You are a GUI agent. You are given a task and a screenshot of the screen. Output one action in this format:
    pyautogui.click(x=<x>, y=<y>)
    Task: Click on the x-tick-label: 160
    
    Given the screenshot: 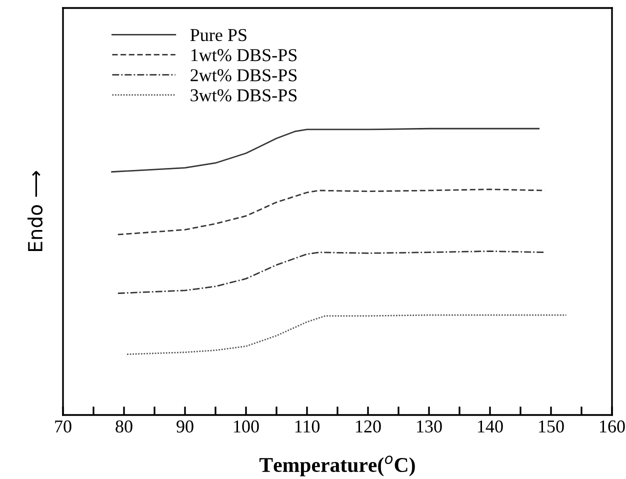 What is the action you would take?
    pyautogui.click(x=612, y=426)
    